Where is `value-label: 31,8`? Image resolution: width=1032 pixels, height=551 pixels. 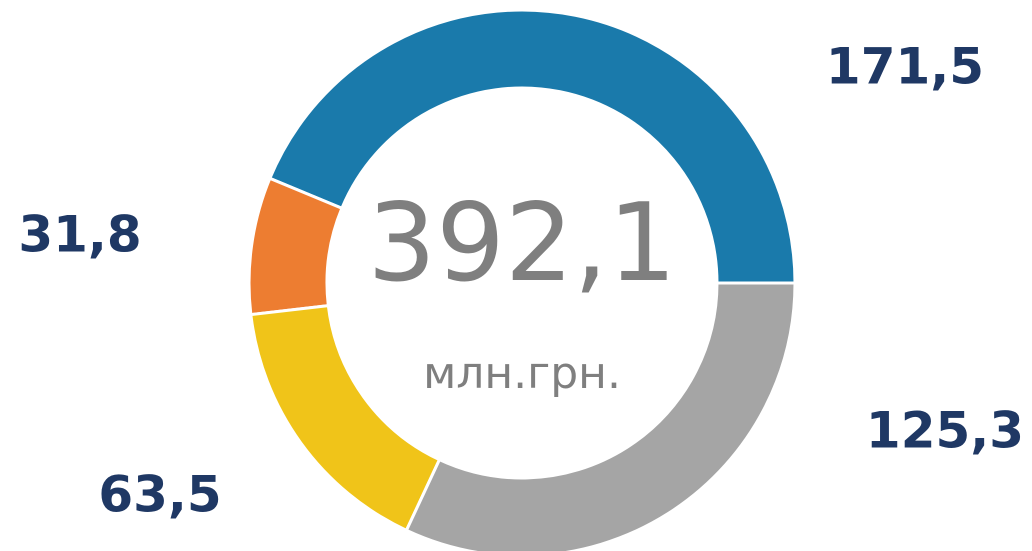 value-label: 31,8 is located at coordinates (79, 235).